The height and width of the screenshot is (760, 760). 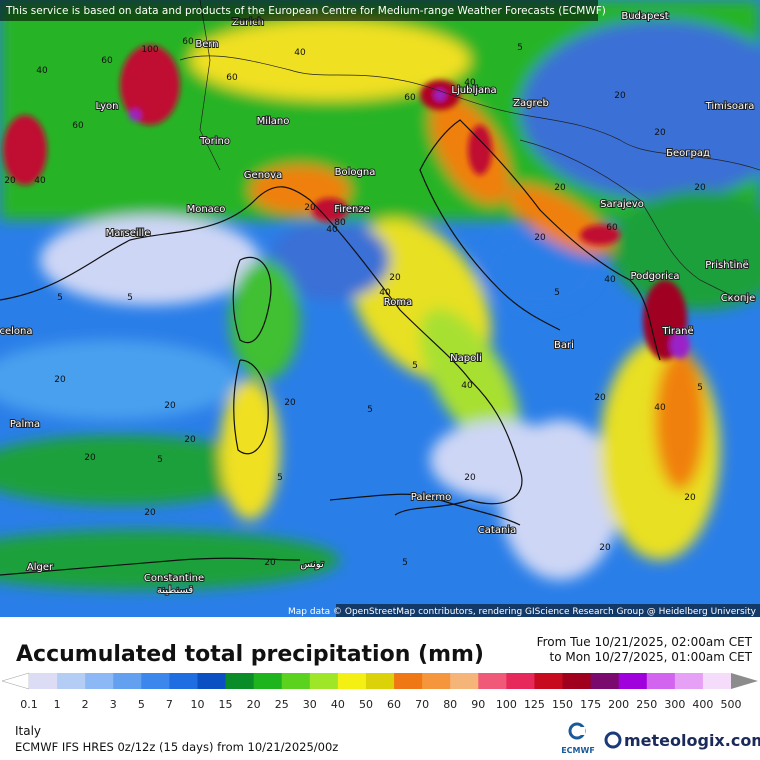 I want to click on colorbar-label: 90, so click(x=478, y=704).